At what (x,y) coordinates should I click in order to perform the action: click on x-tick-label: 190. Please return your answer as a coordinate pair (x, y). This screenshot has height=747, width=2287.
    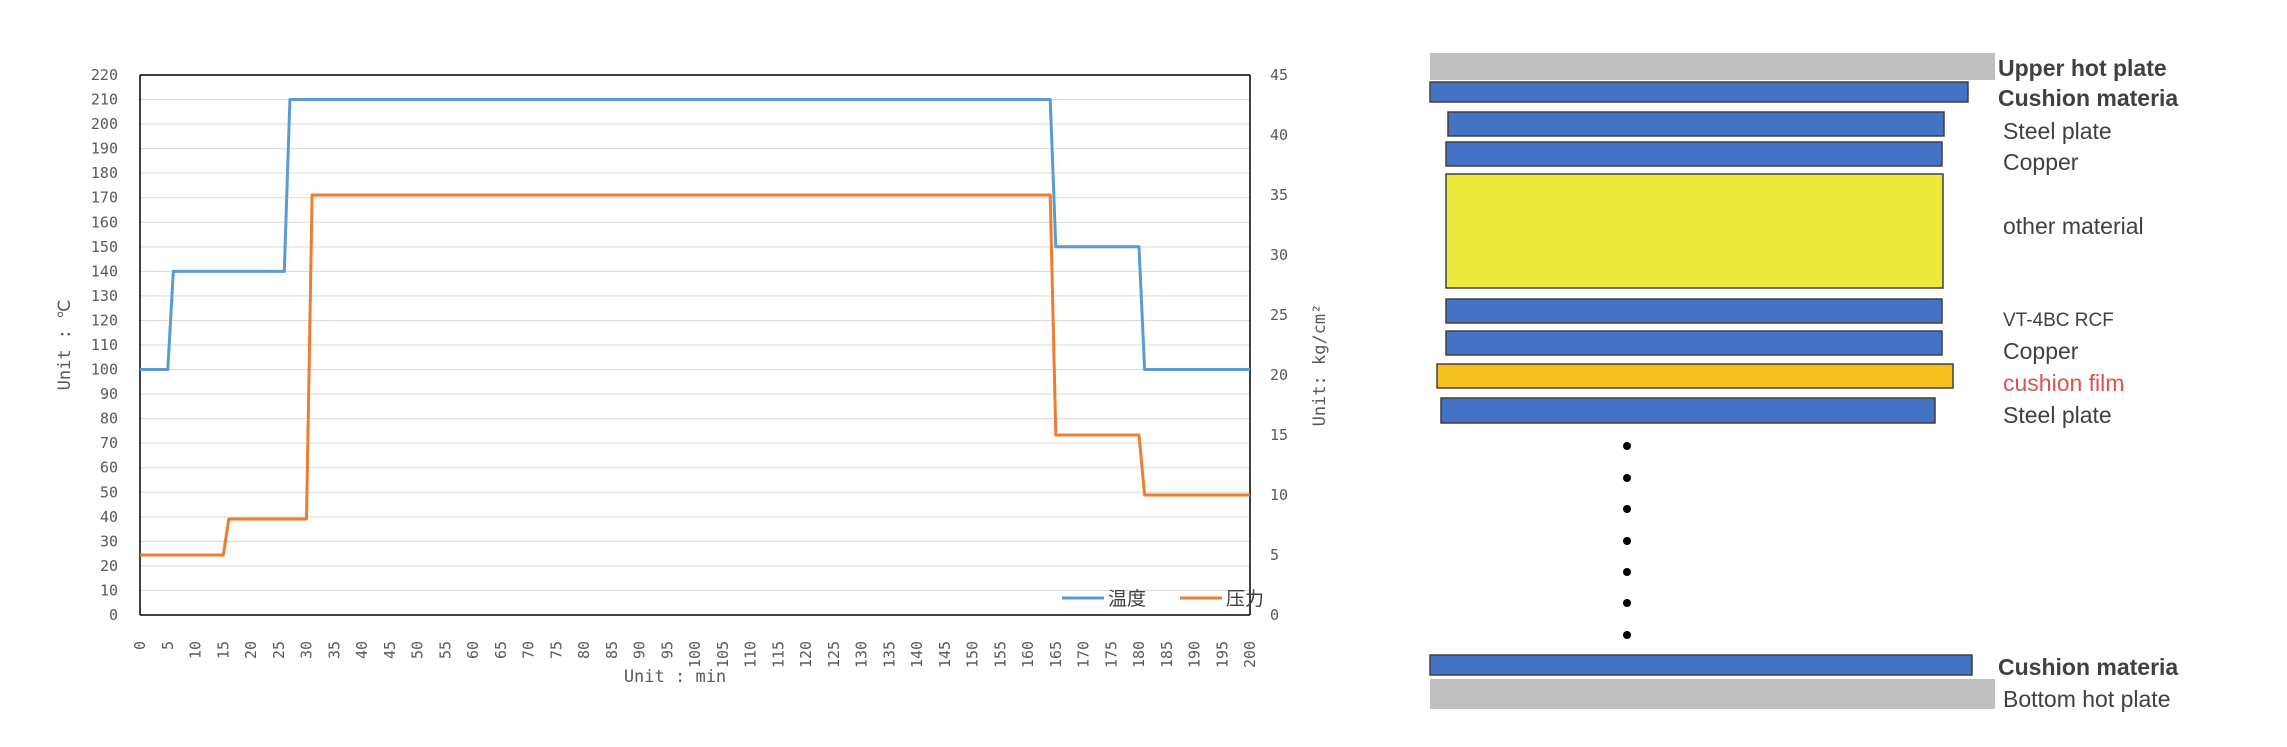
    Looking at the image, I should click on (1195, 654).